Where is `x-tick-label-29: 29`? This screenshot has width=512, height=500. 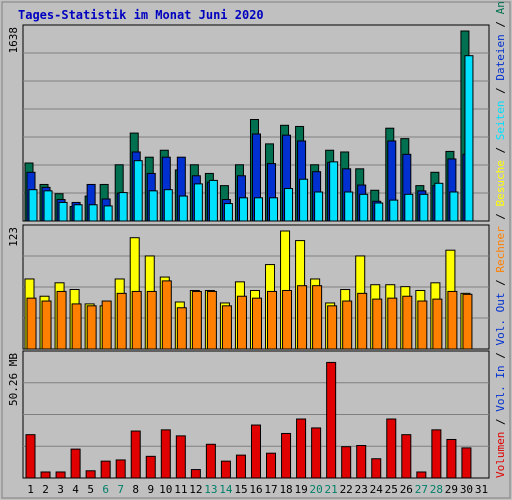 x-tick-label-29: 29 is located at coordinates (451, 489).